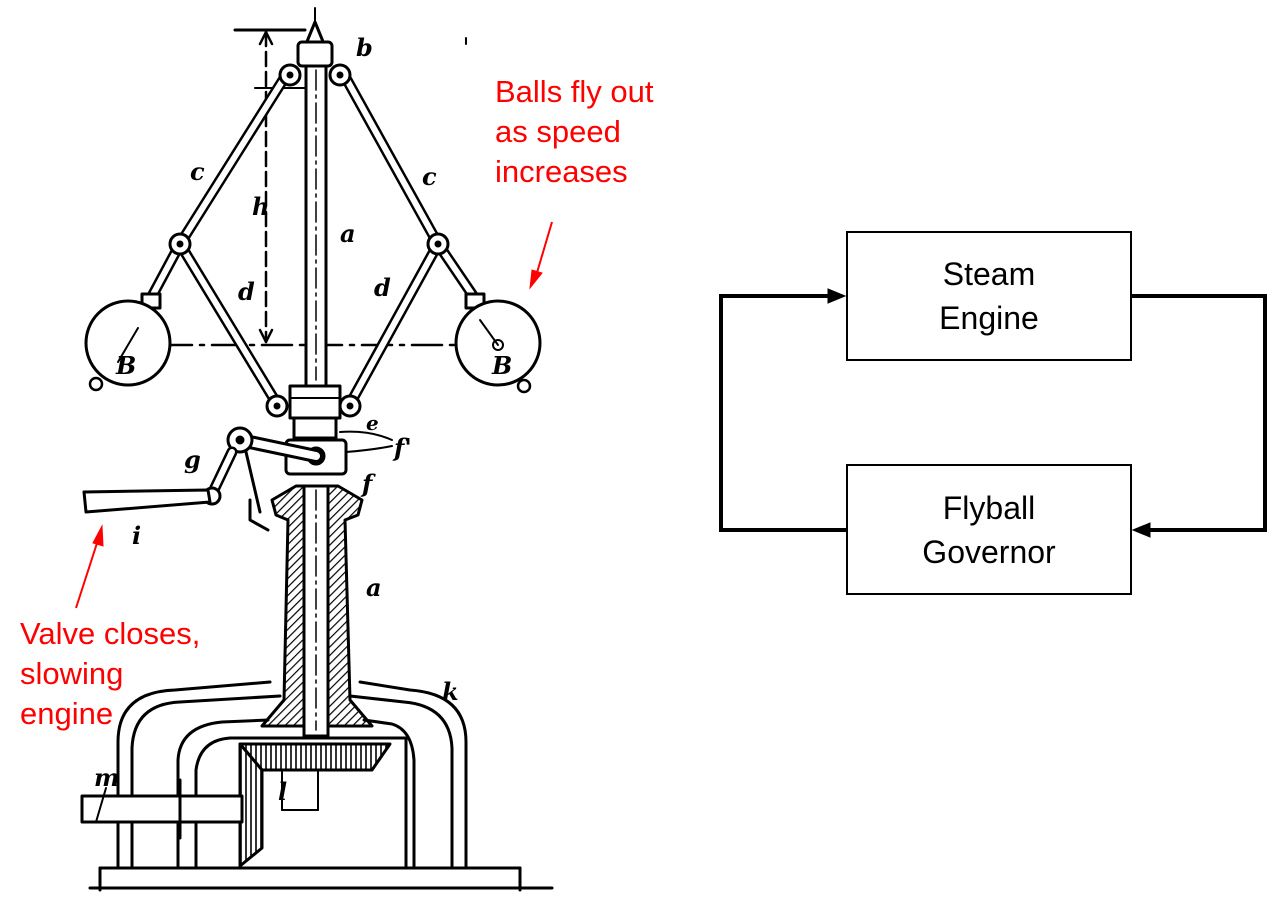 This screenshot has height=905, width=1267. What do you see at coordinates (544, 249) in the screenshot?
I see `balls-arrow` at bounding box center [544, 249].